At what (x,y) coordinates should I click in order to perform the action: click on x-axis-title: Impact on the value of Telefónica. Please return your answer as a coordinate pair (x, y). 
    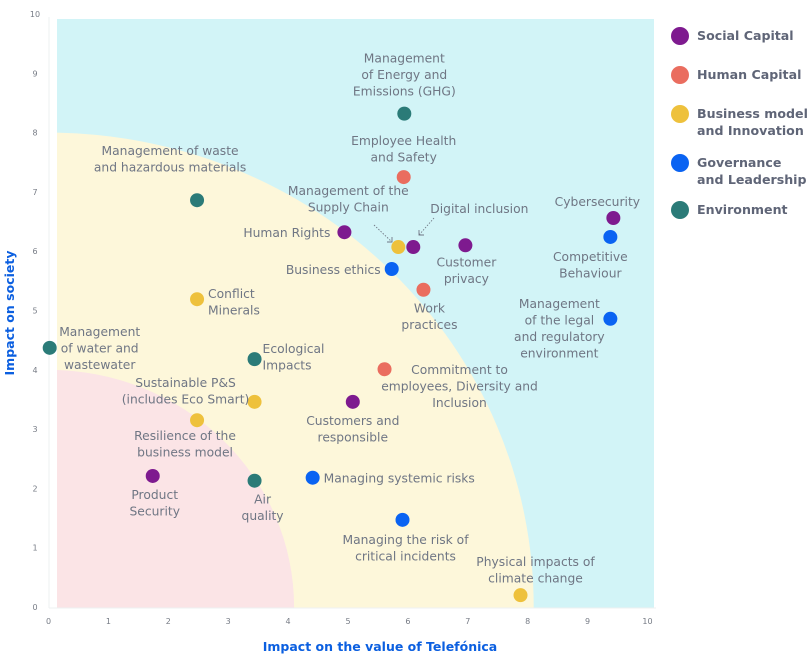
    Looking at the image, I should click on (380, 646).